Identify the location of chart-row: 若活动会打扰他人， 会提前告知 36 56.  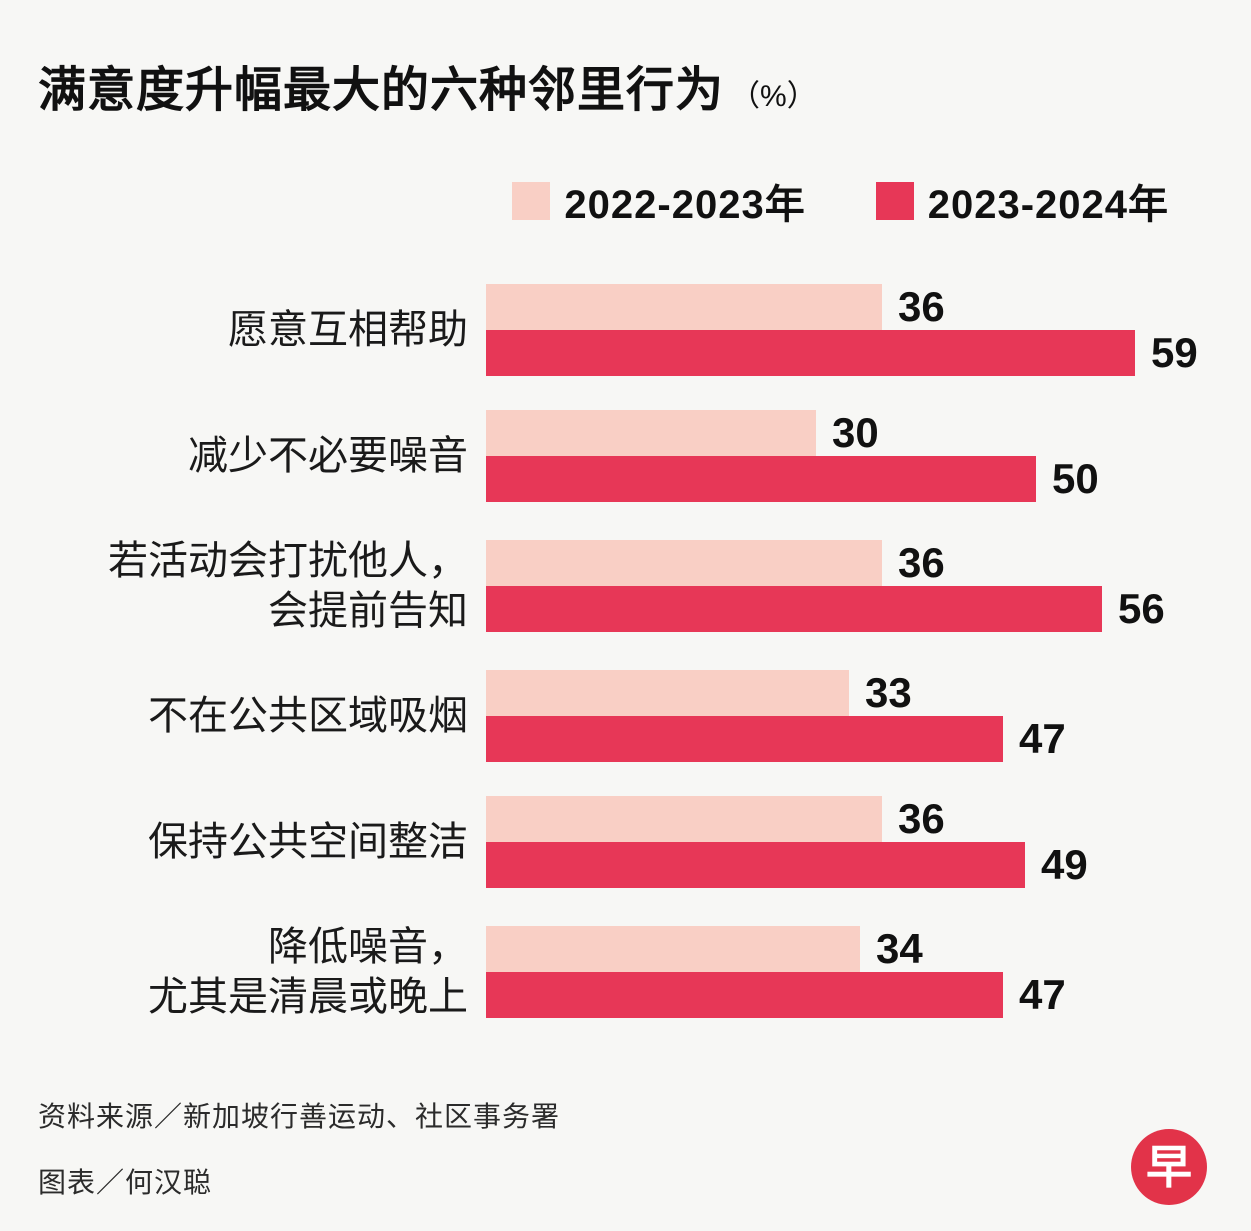
(624, 586).